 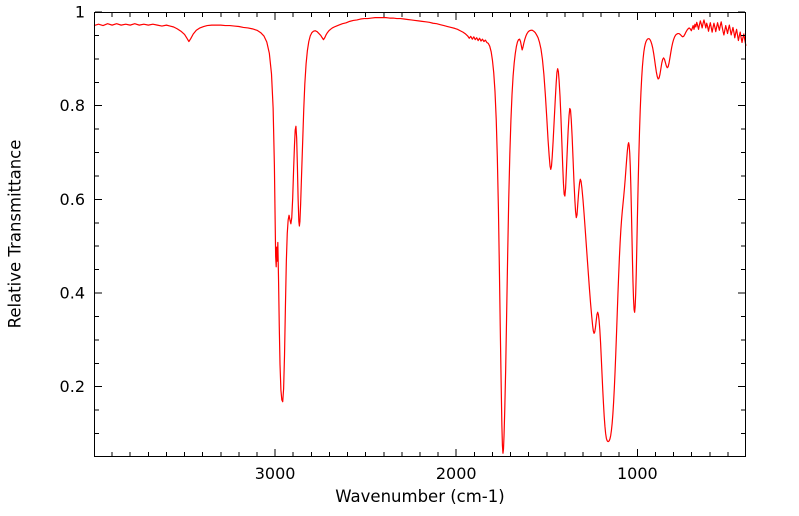 I want to click on y-tick-label: 0.6, so click(x=72, y=199).